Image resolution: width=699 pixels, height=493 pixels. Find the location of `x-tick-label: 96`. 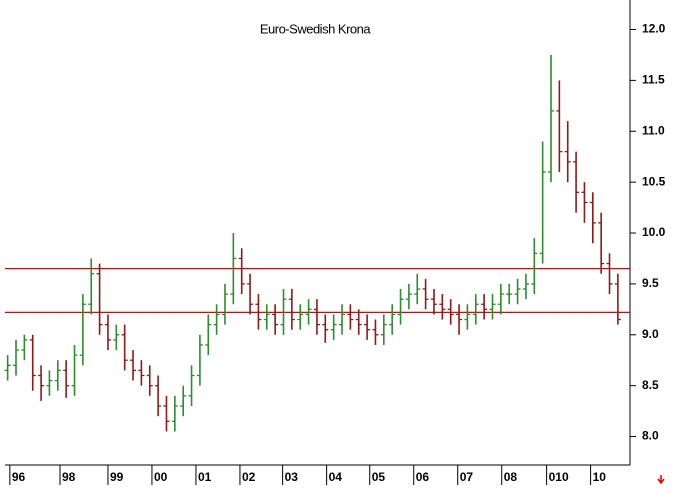

x-tick-label: 96 is located at coordinates (19, 477).